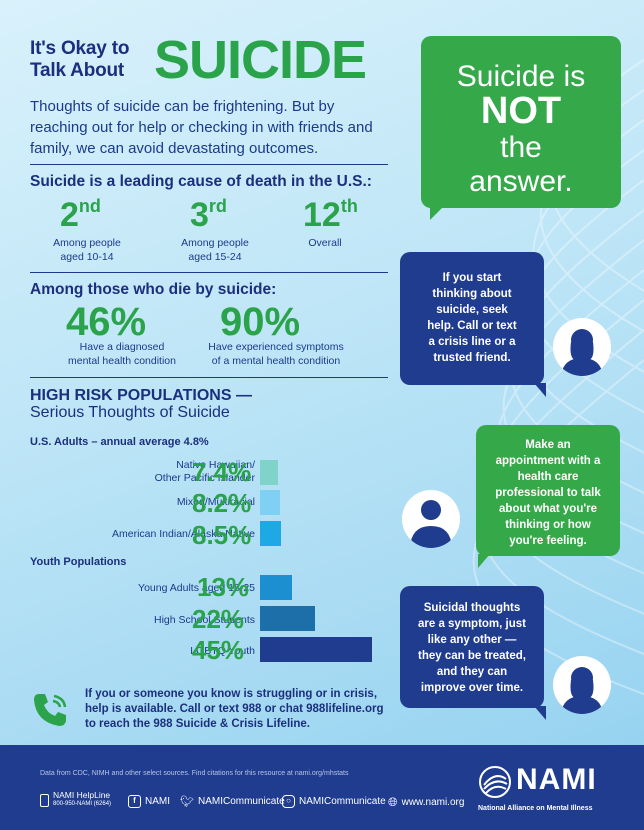  Describe the element at coordinates (106, 322) in the screenshot. I see `stat-46-percent: 46%` at that location.